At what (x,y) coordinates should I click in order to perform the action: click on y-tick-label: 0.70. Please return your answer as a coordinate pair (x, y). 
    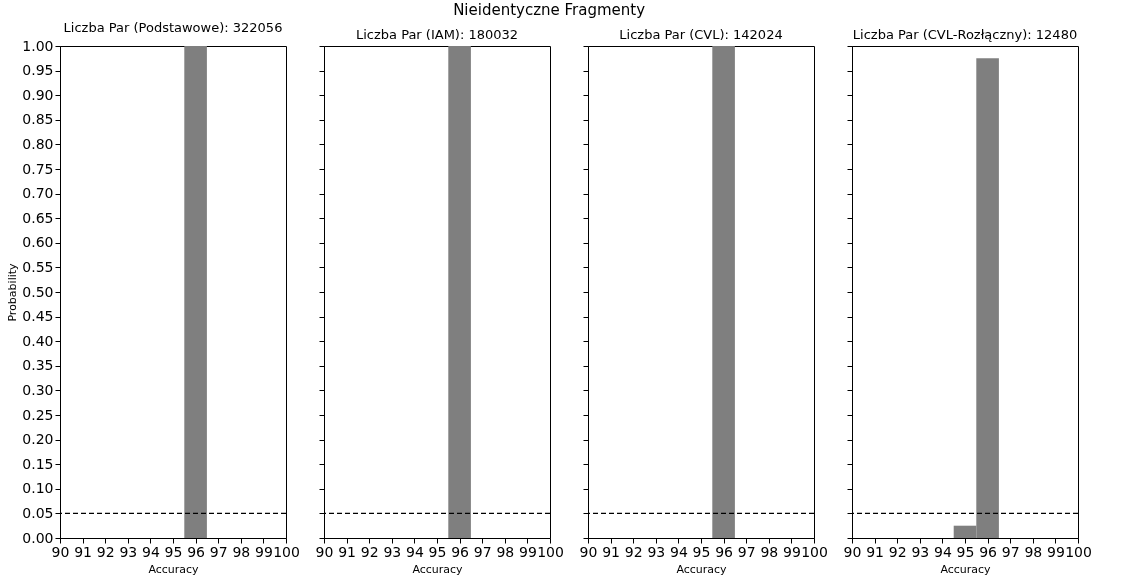
    Looking at the image, I should click on (38, 193).